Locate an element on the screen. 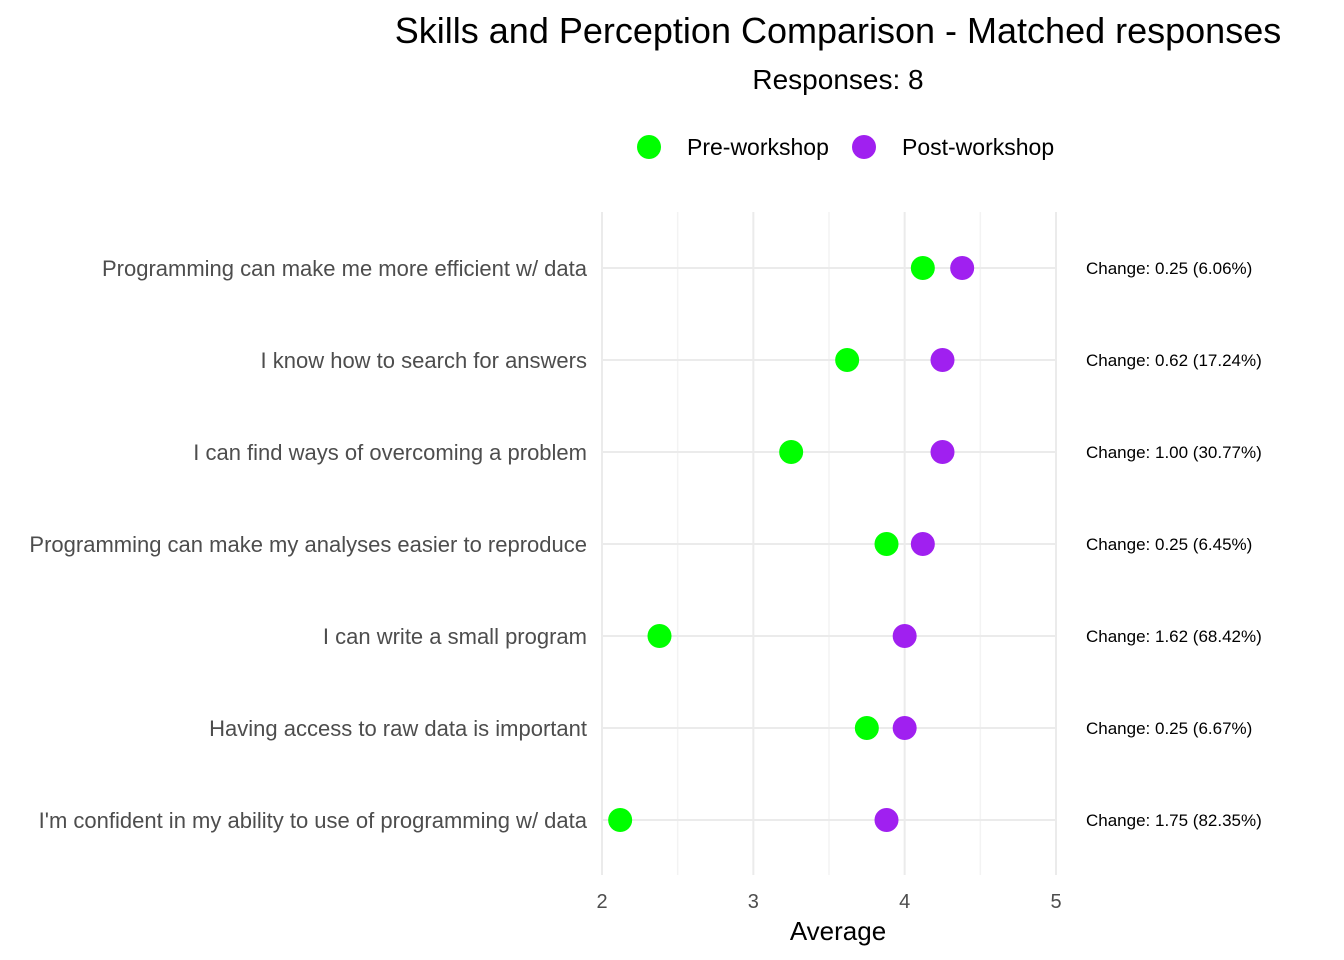  x-tick-label: 4 is located at coordinates (904, 902).